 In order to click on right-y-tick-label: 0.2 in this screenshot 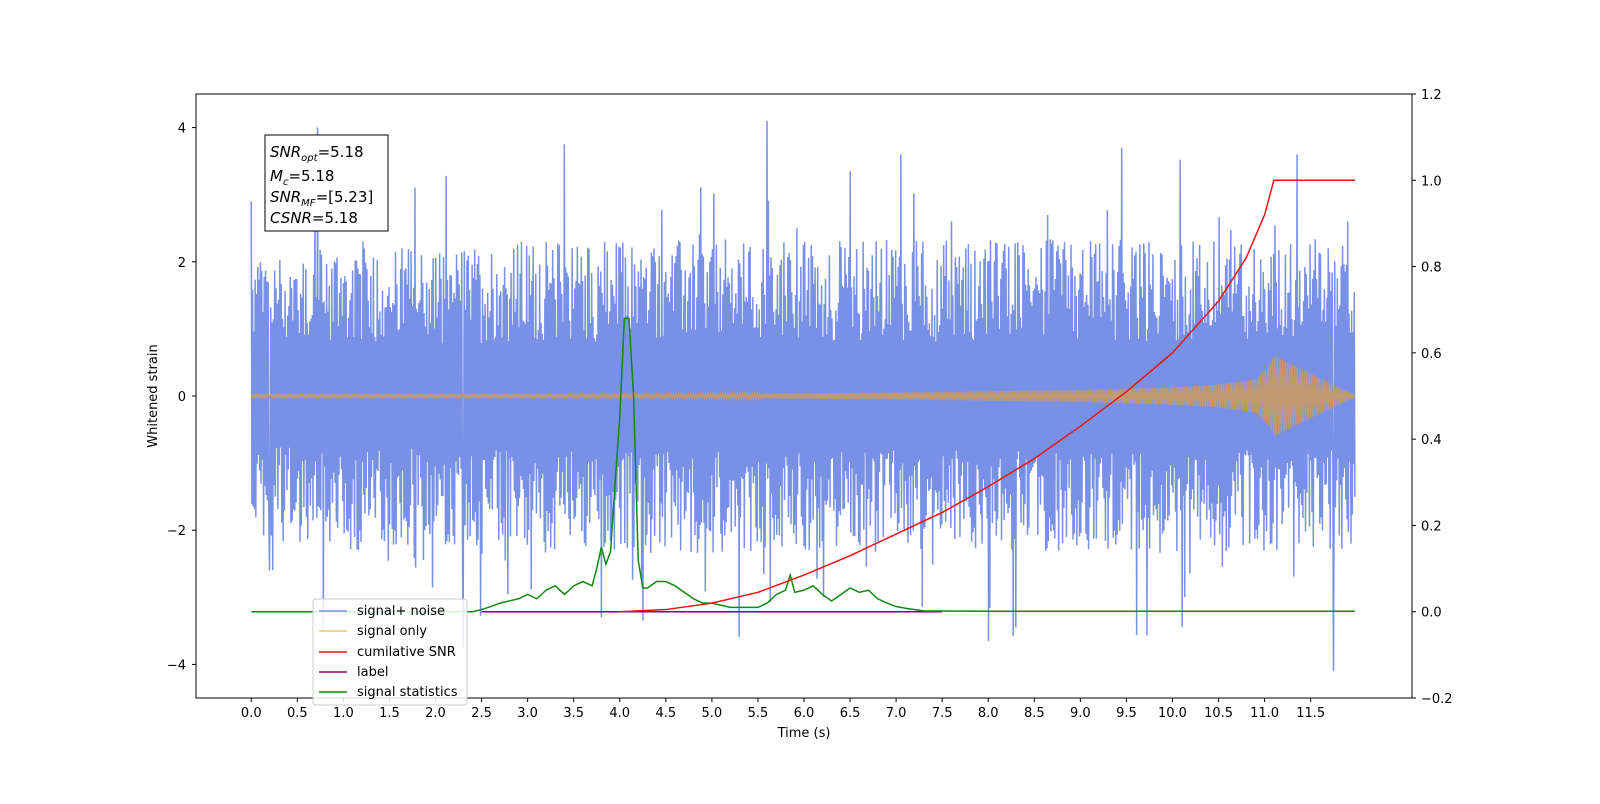, I will do `click(1431, 526)`.